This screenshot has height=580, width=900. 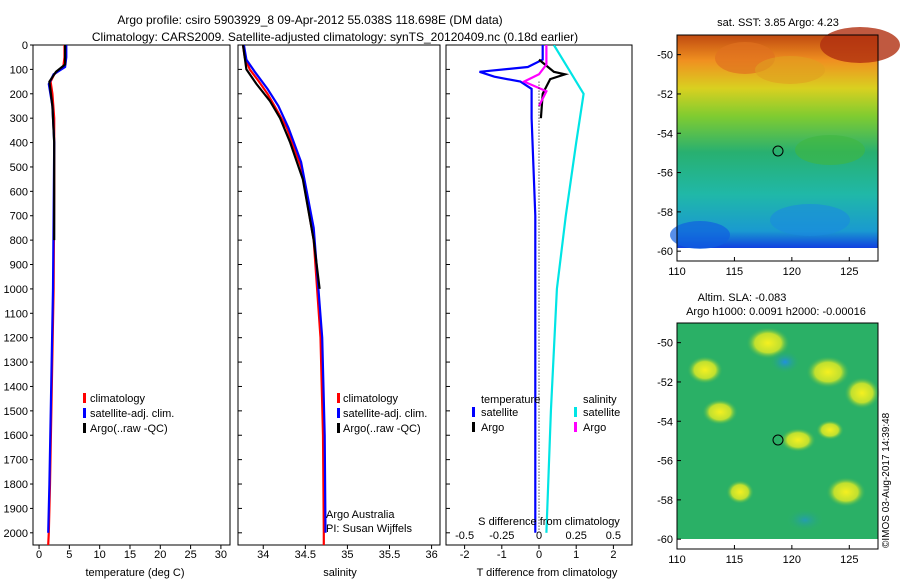 What do you see at coordinates (600, 400) in the screenshot?
I see `legend-heading-salinity: salinity` at bounding box center [600, 400].